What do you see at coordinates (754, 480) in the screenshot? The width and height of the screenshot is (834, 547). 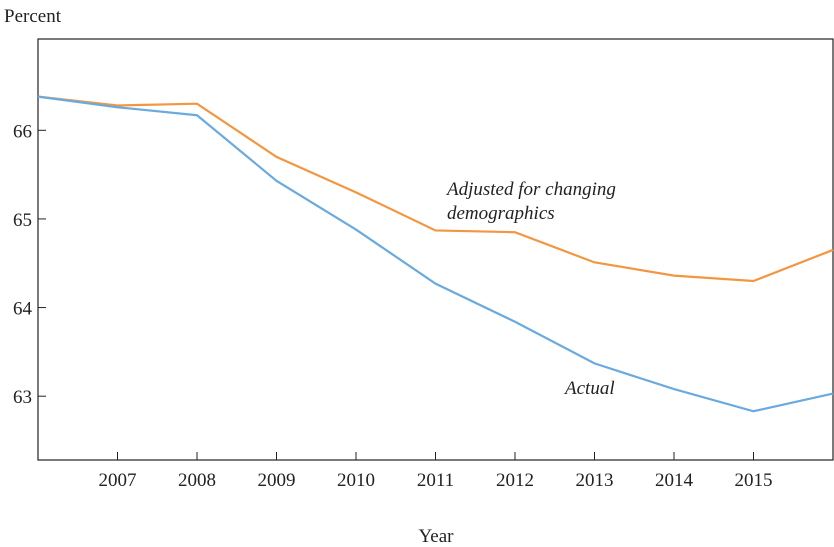 I see `x-tick-label: 2015` at bounding box center [754, 480].